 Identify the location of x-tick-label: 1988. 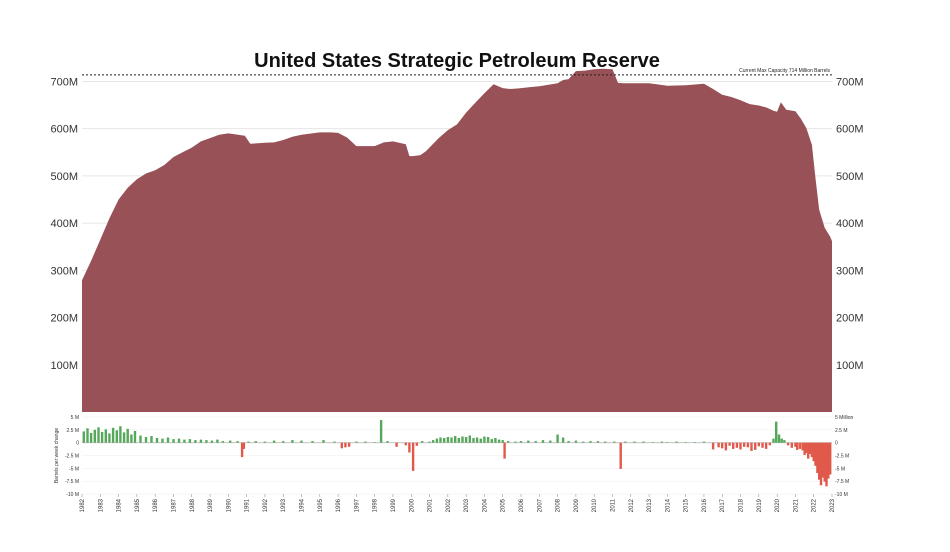
(193, 505).